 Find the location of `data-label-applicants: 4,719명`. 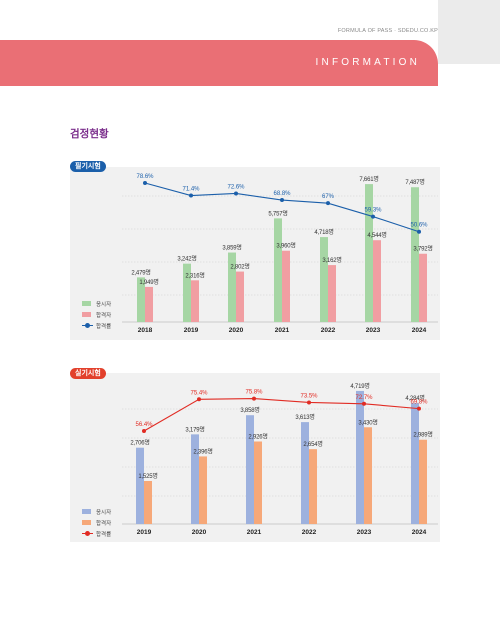

data-label-applicants: 4,719명 is located at coordinates (359, 386).